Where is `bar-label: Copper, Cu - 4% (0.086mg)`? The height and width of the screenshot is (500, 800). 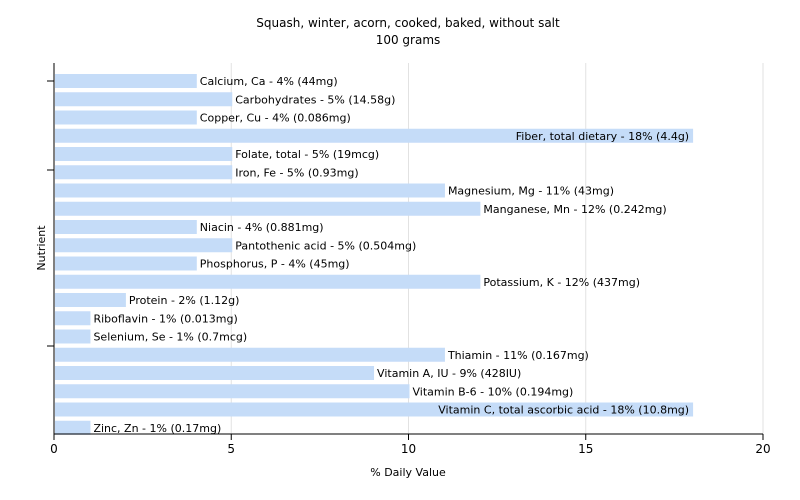
bar-label: Copper, Cu - 4% (0.086mg) is located at coordinates (275, 118).